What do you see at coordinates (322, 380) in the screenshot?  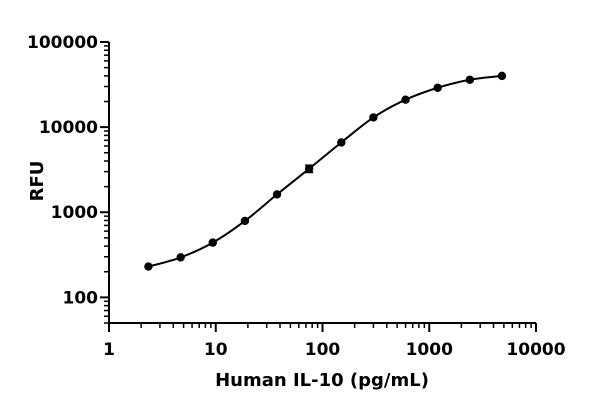 I see `x-axis-title: Human IL-10 (pg/mL)` at bounding box center [322, 380].